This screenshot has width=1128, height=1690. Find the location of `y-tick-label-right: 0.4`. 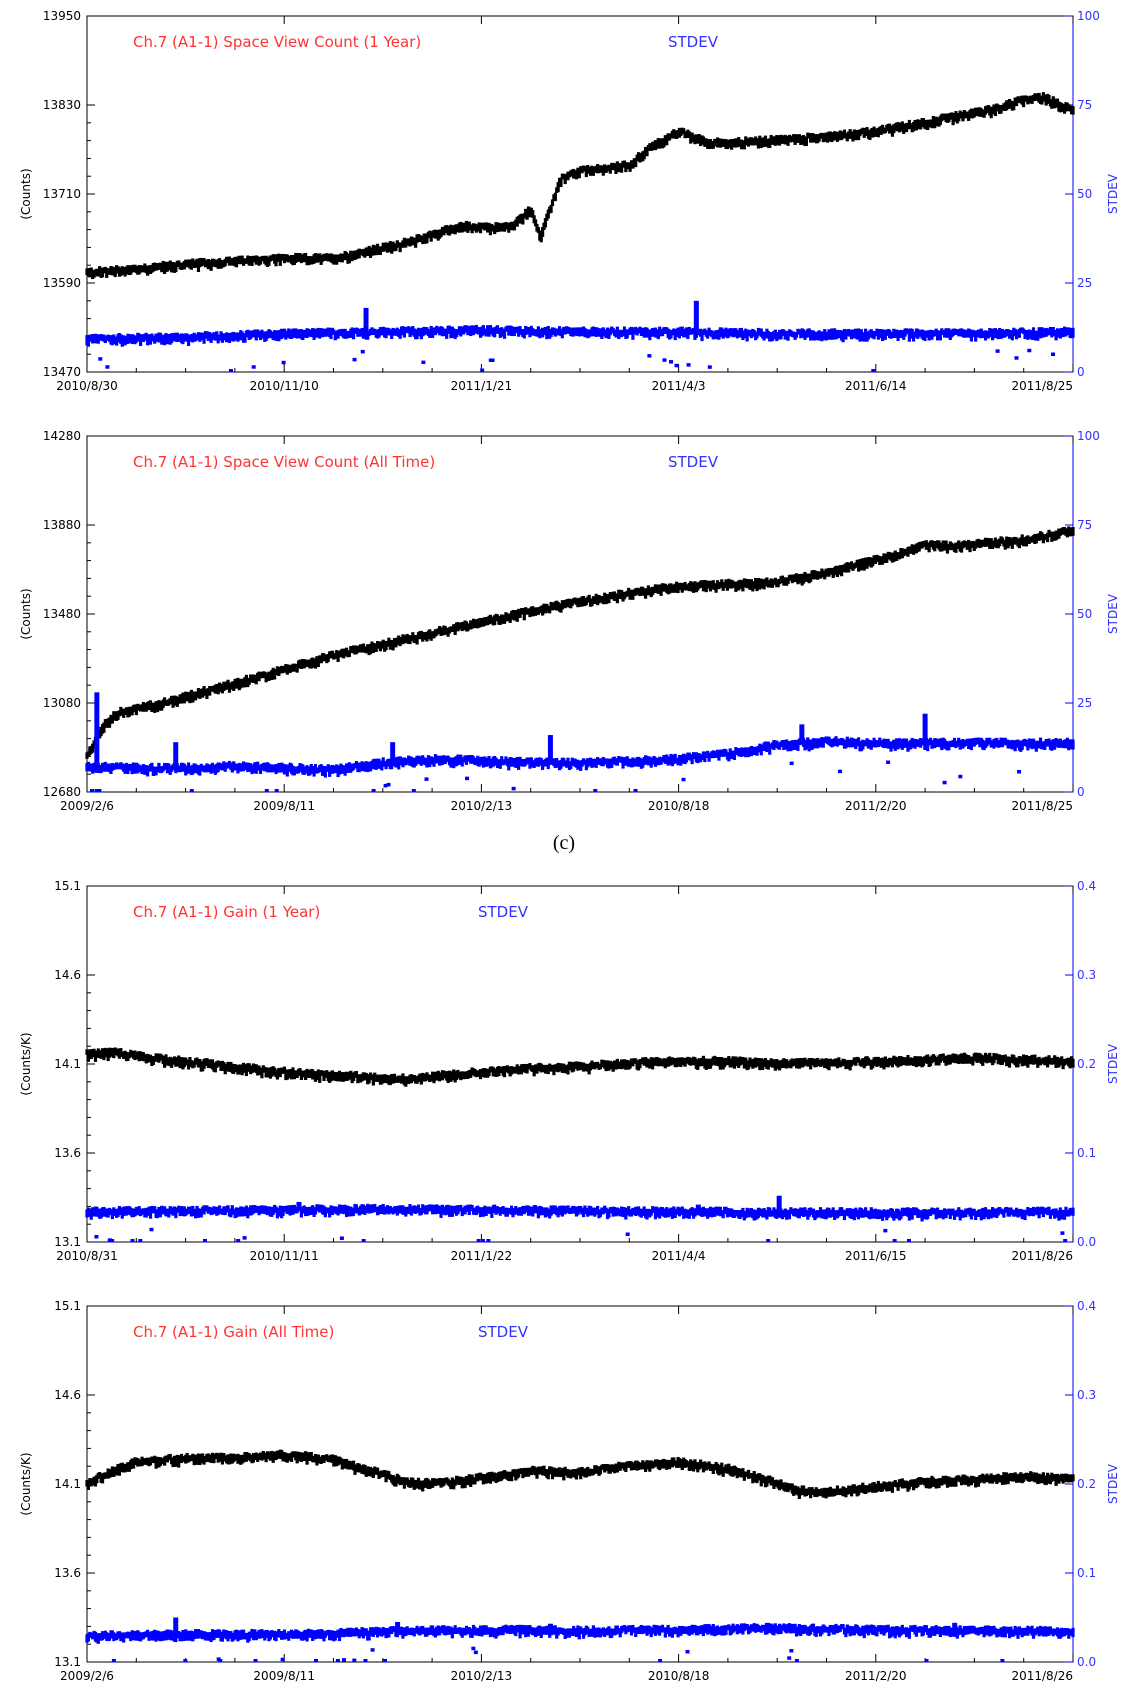

y-tick-label-right: 0.4 is located at coordinates (1086, 1306).